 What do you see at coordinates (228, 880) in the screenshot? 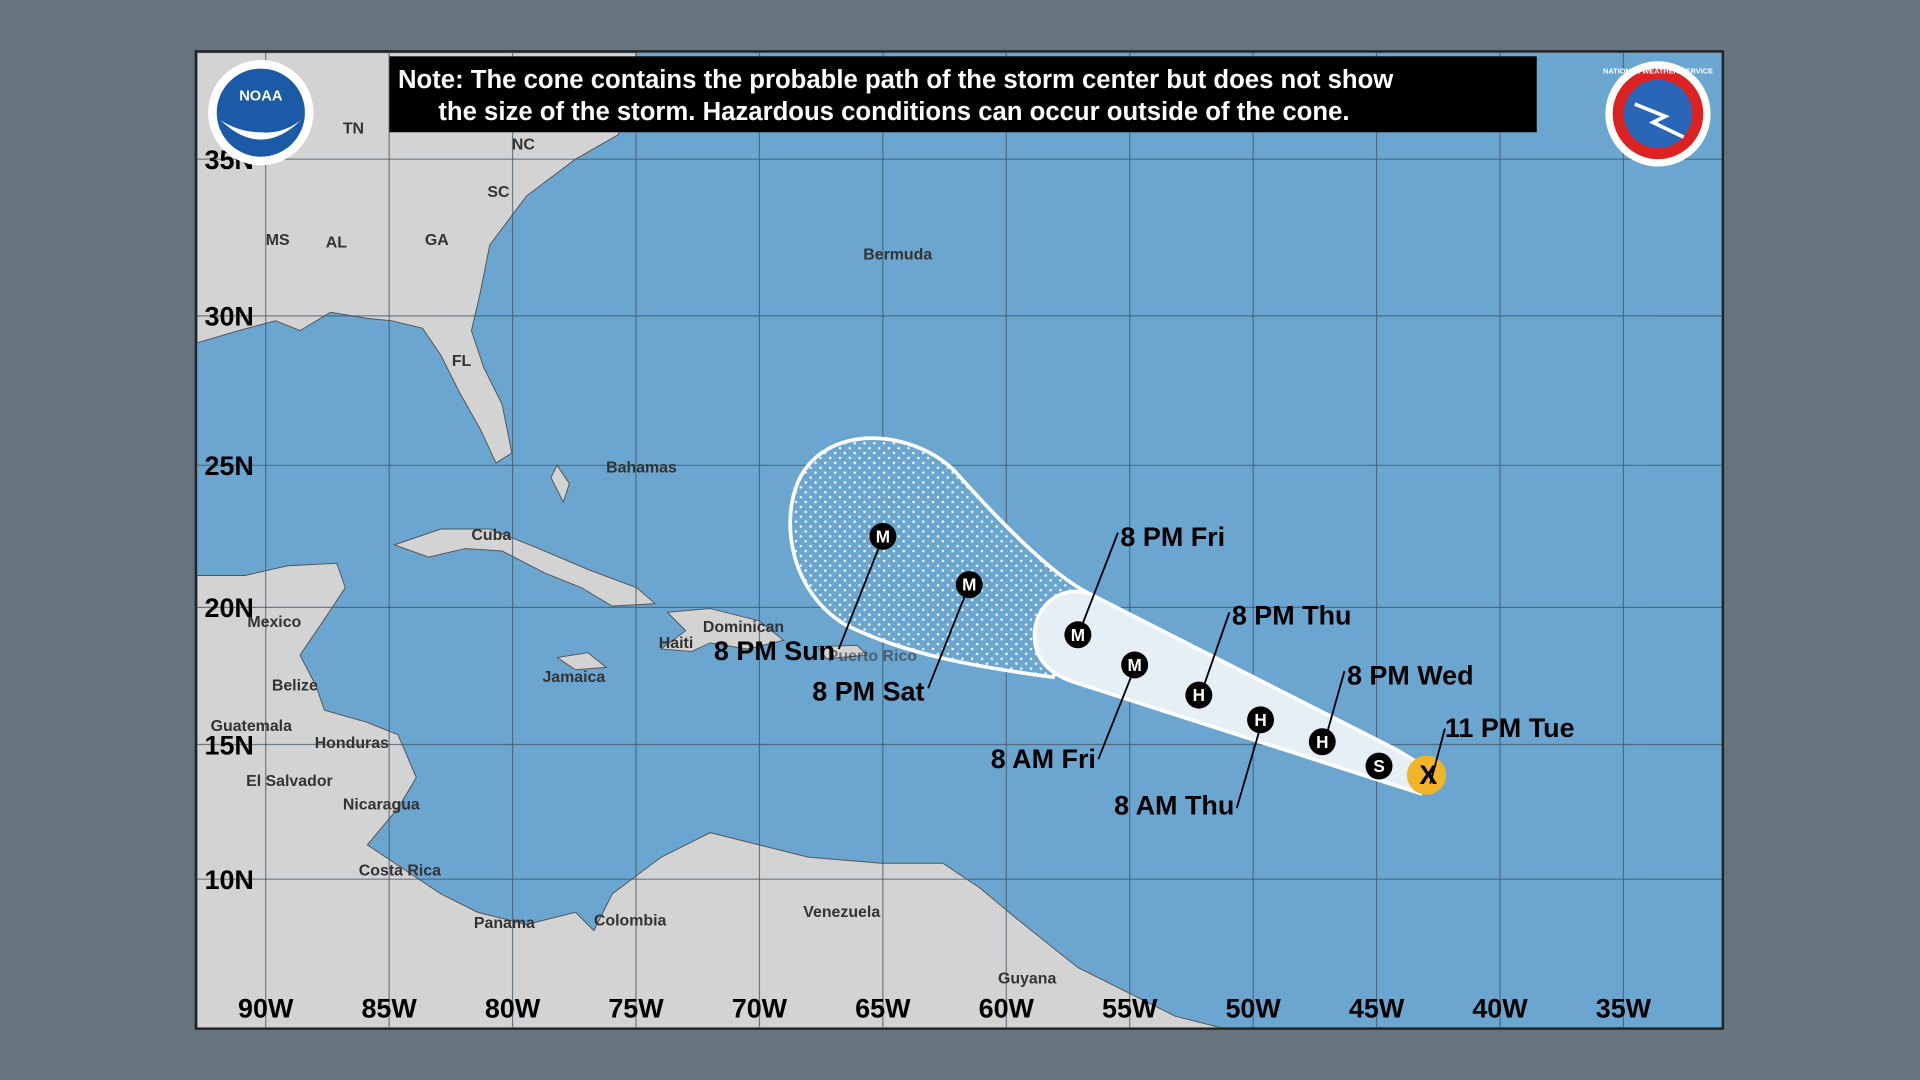
I see `latitude-label: 10N` at bounding box center [228, 880].